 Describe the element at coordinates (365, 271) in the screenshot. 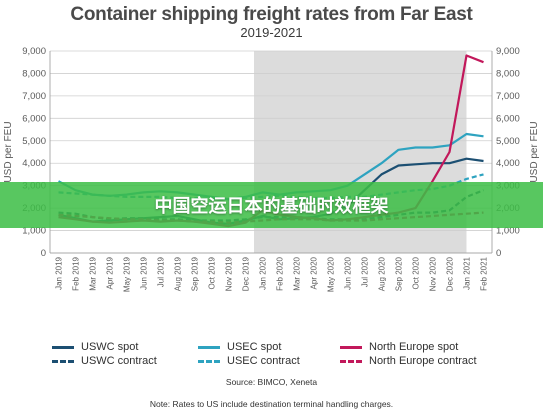

I see `x-tick-label: Jul 2020` at that location.